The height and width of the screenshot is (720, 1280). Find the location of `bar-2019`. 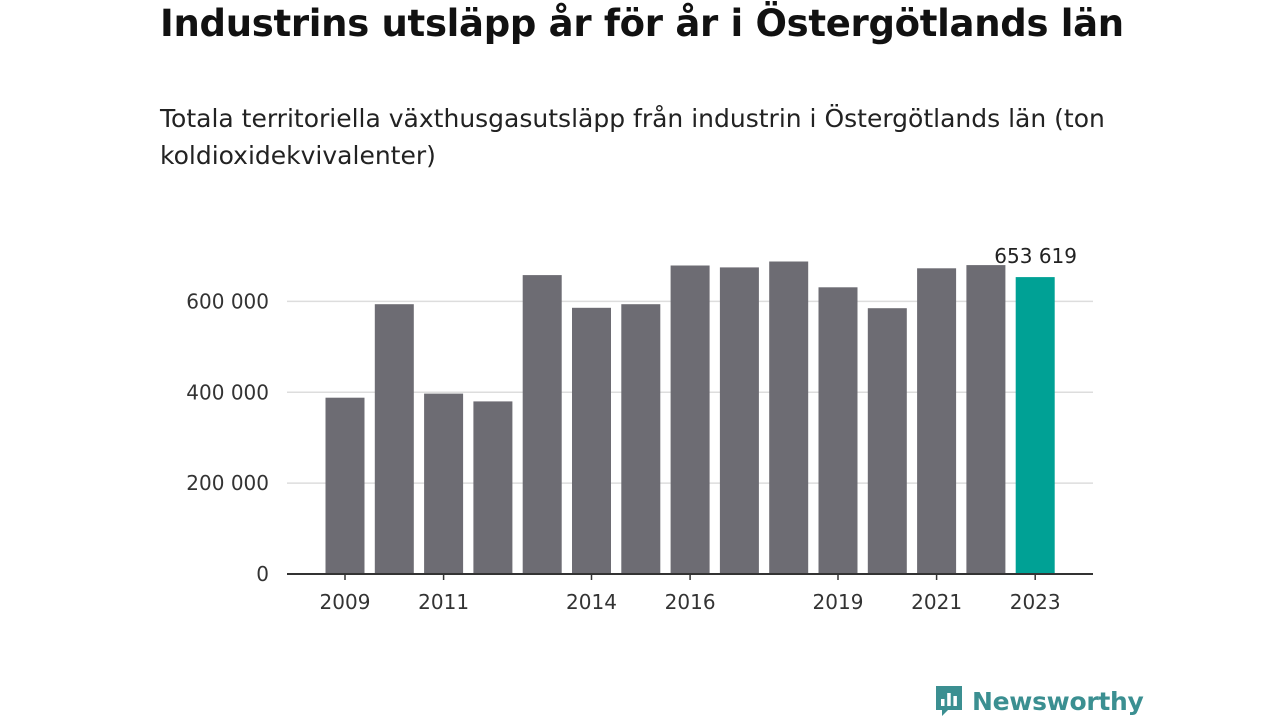

bar-2019 is located at coordinates (838, 430).